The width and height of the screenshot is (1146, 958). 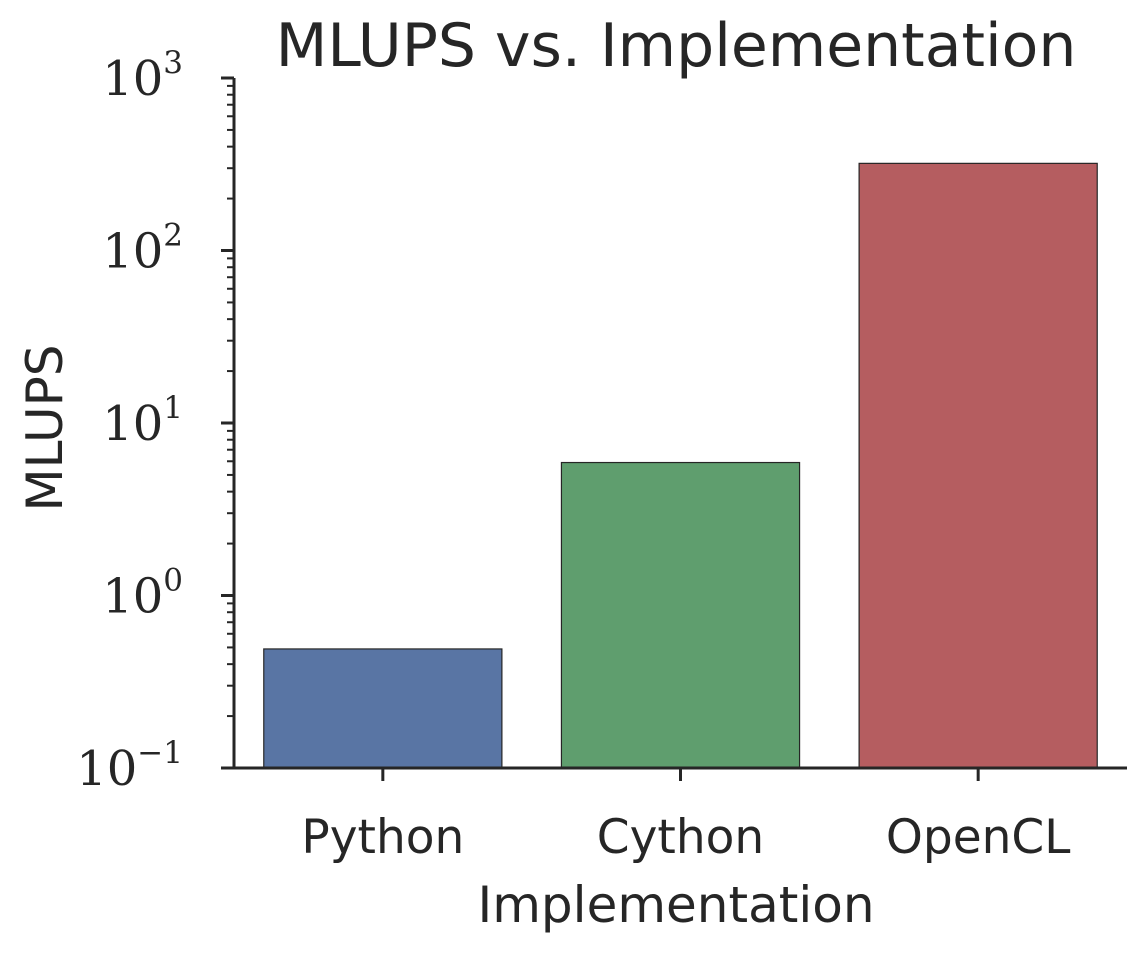 I want to click on x-tick-label: Cython, so click(x=680, y=837).